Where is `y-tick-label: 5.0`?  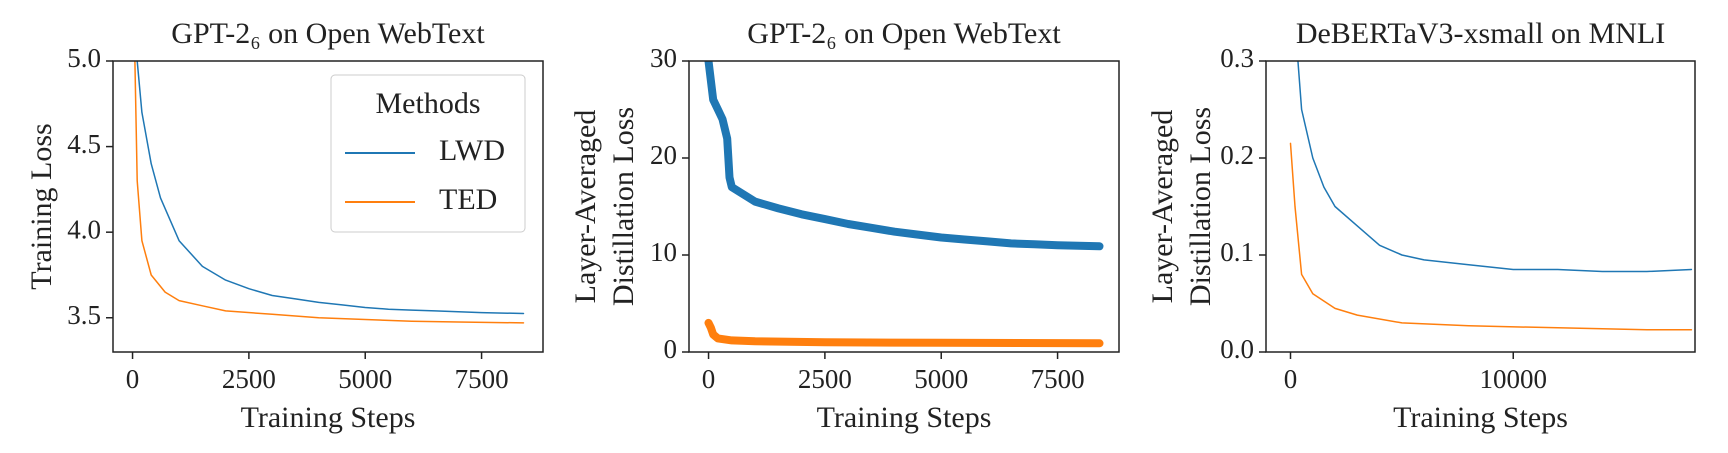 y-tick-label: 5.0 is located at coordinates (84, 58).